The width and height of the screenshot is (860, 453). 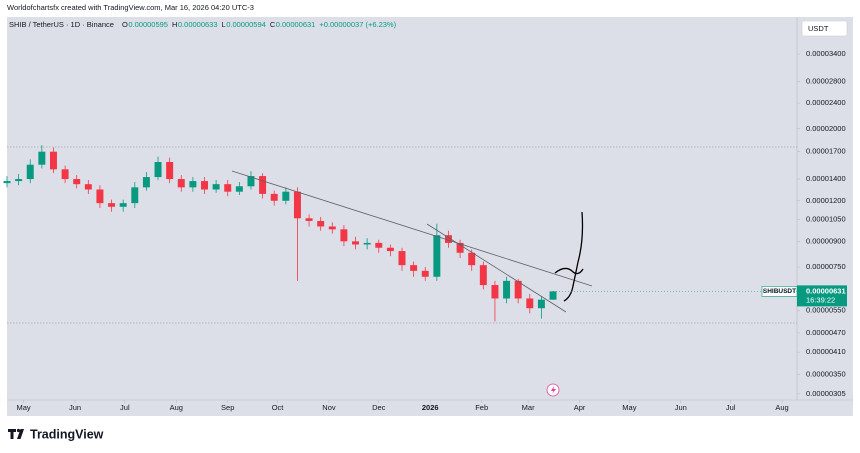 What do you see at coordinates (273, 24) in the screenshot?
I see `legend-key: C` at bounding box center [273, 24].